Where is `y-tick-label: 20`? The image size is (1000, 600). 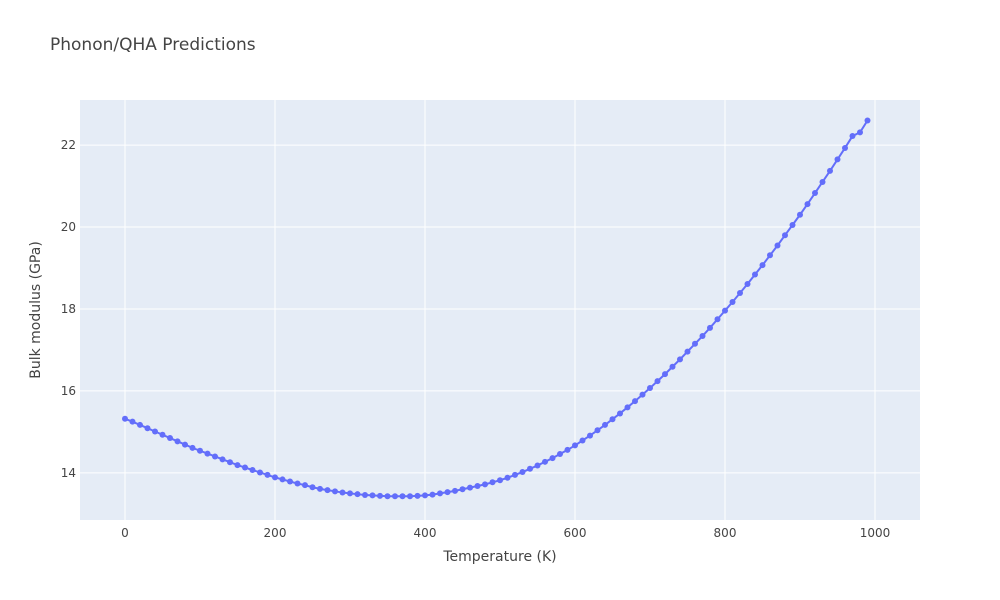 y-tick-label: 20 is located at coordinates (68, 227).